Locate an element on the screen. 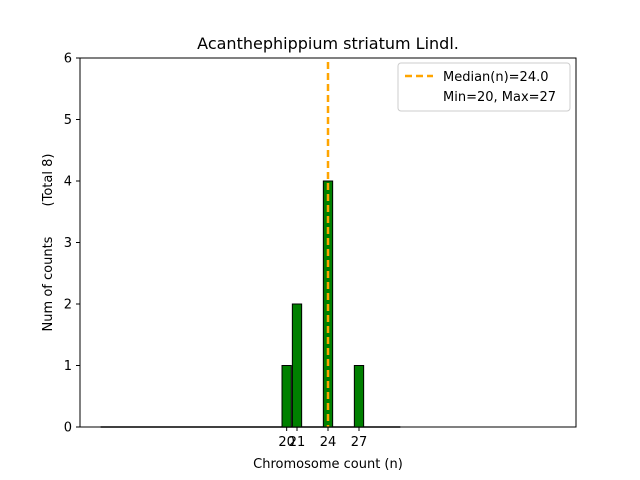 The width and height of the screenshot is (640, 480). legend-box is located at coordinates (484, 87).